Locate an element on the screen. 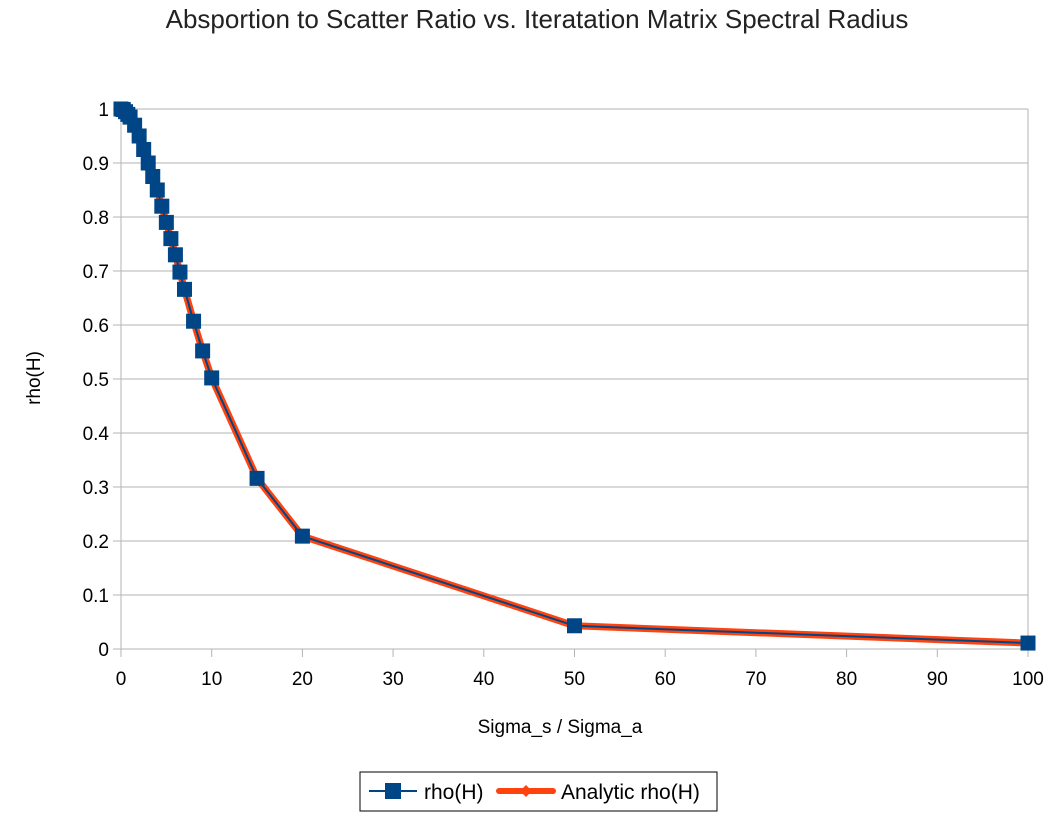  x-tick-labels: 0 10 20 30 40 50 60 70 80 90 100 is located at coordinates (580, 669).